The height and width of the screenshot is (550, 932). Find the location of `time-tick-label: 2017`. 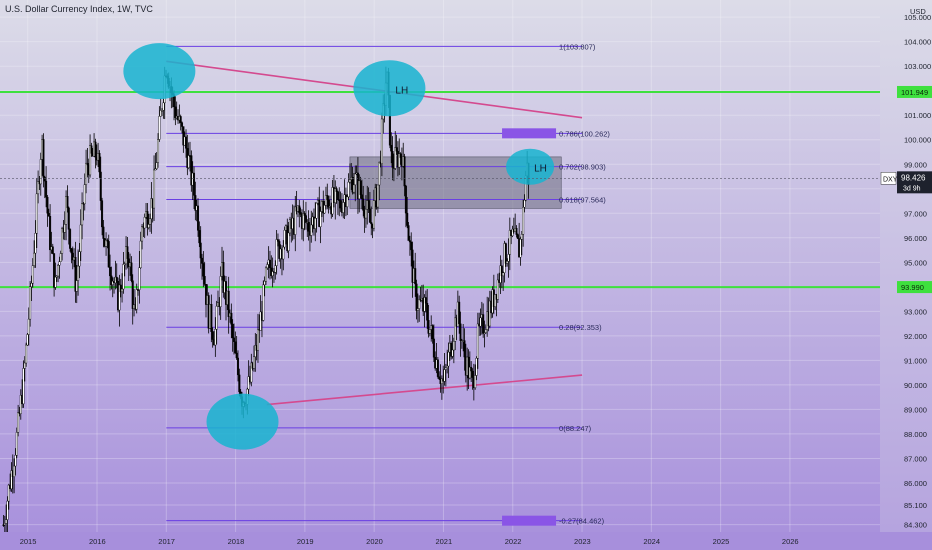

time-tick-label: 2017 is located at coordinates (166, 541).